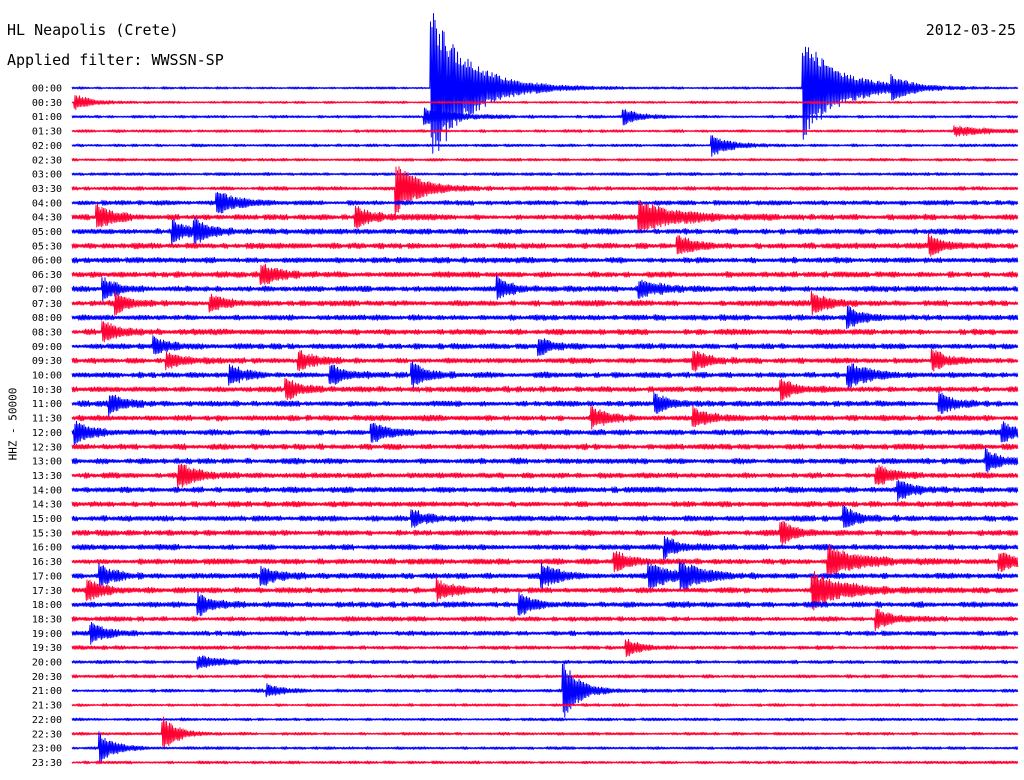 This screenshot has width=1024, height=780. Describe the element at coordinates (47, 720) in the screenshot. I see `row-time-label: 22:00` at that location.